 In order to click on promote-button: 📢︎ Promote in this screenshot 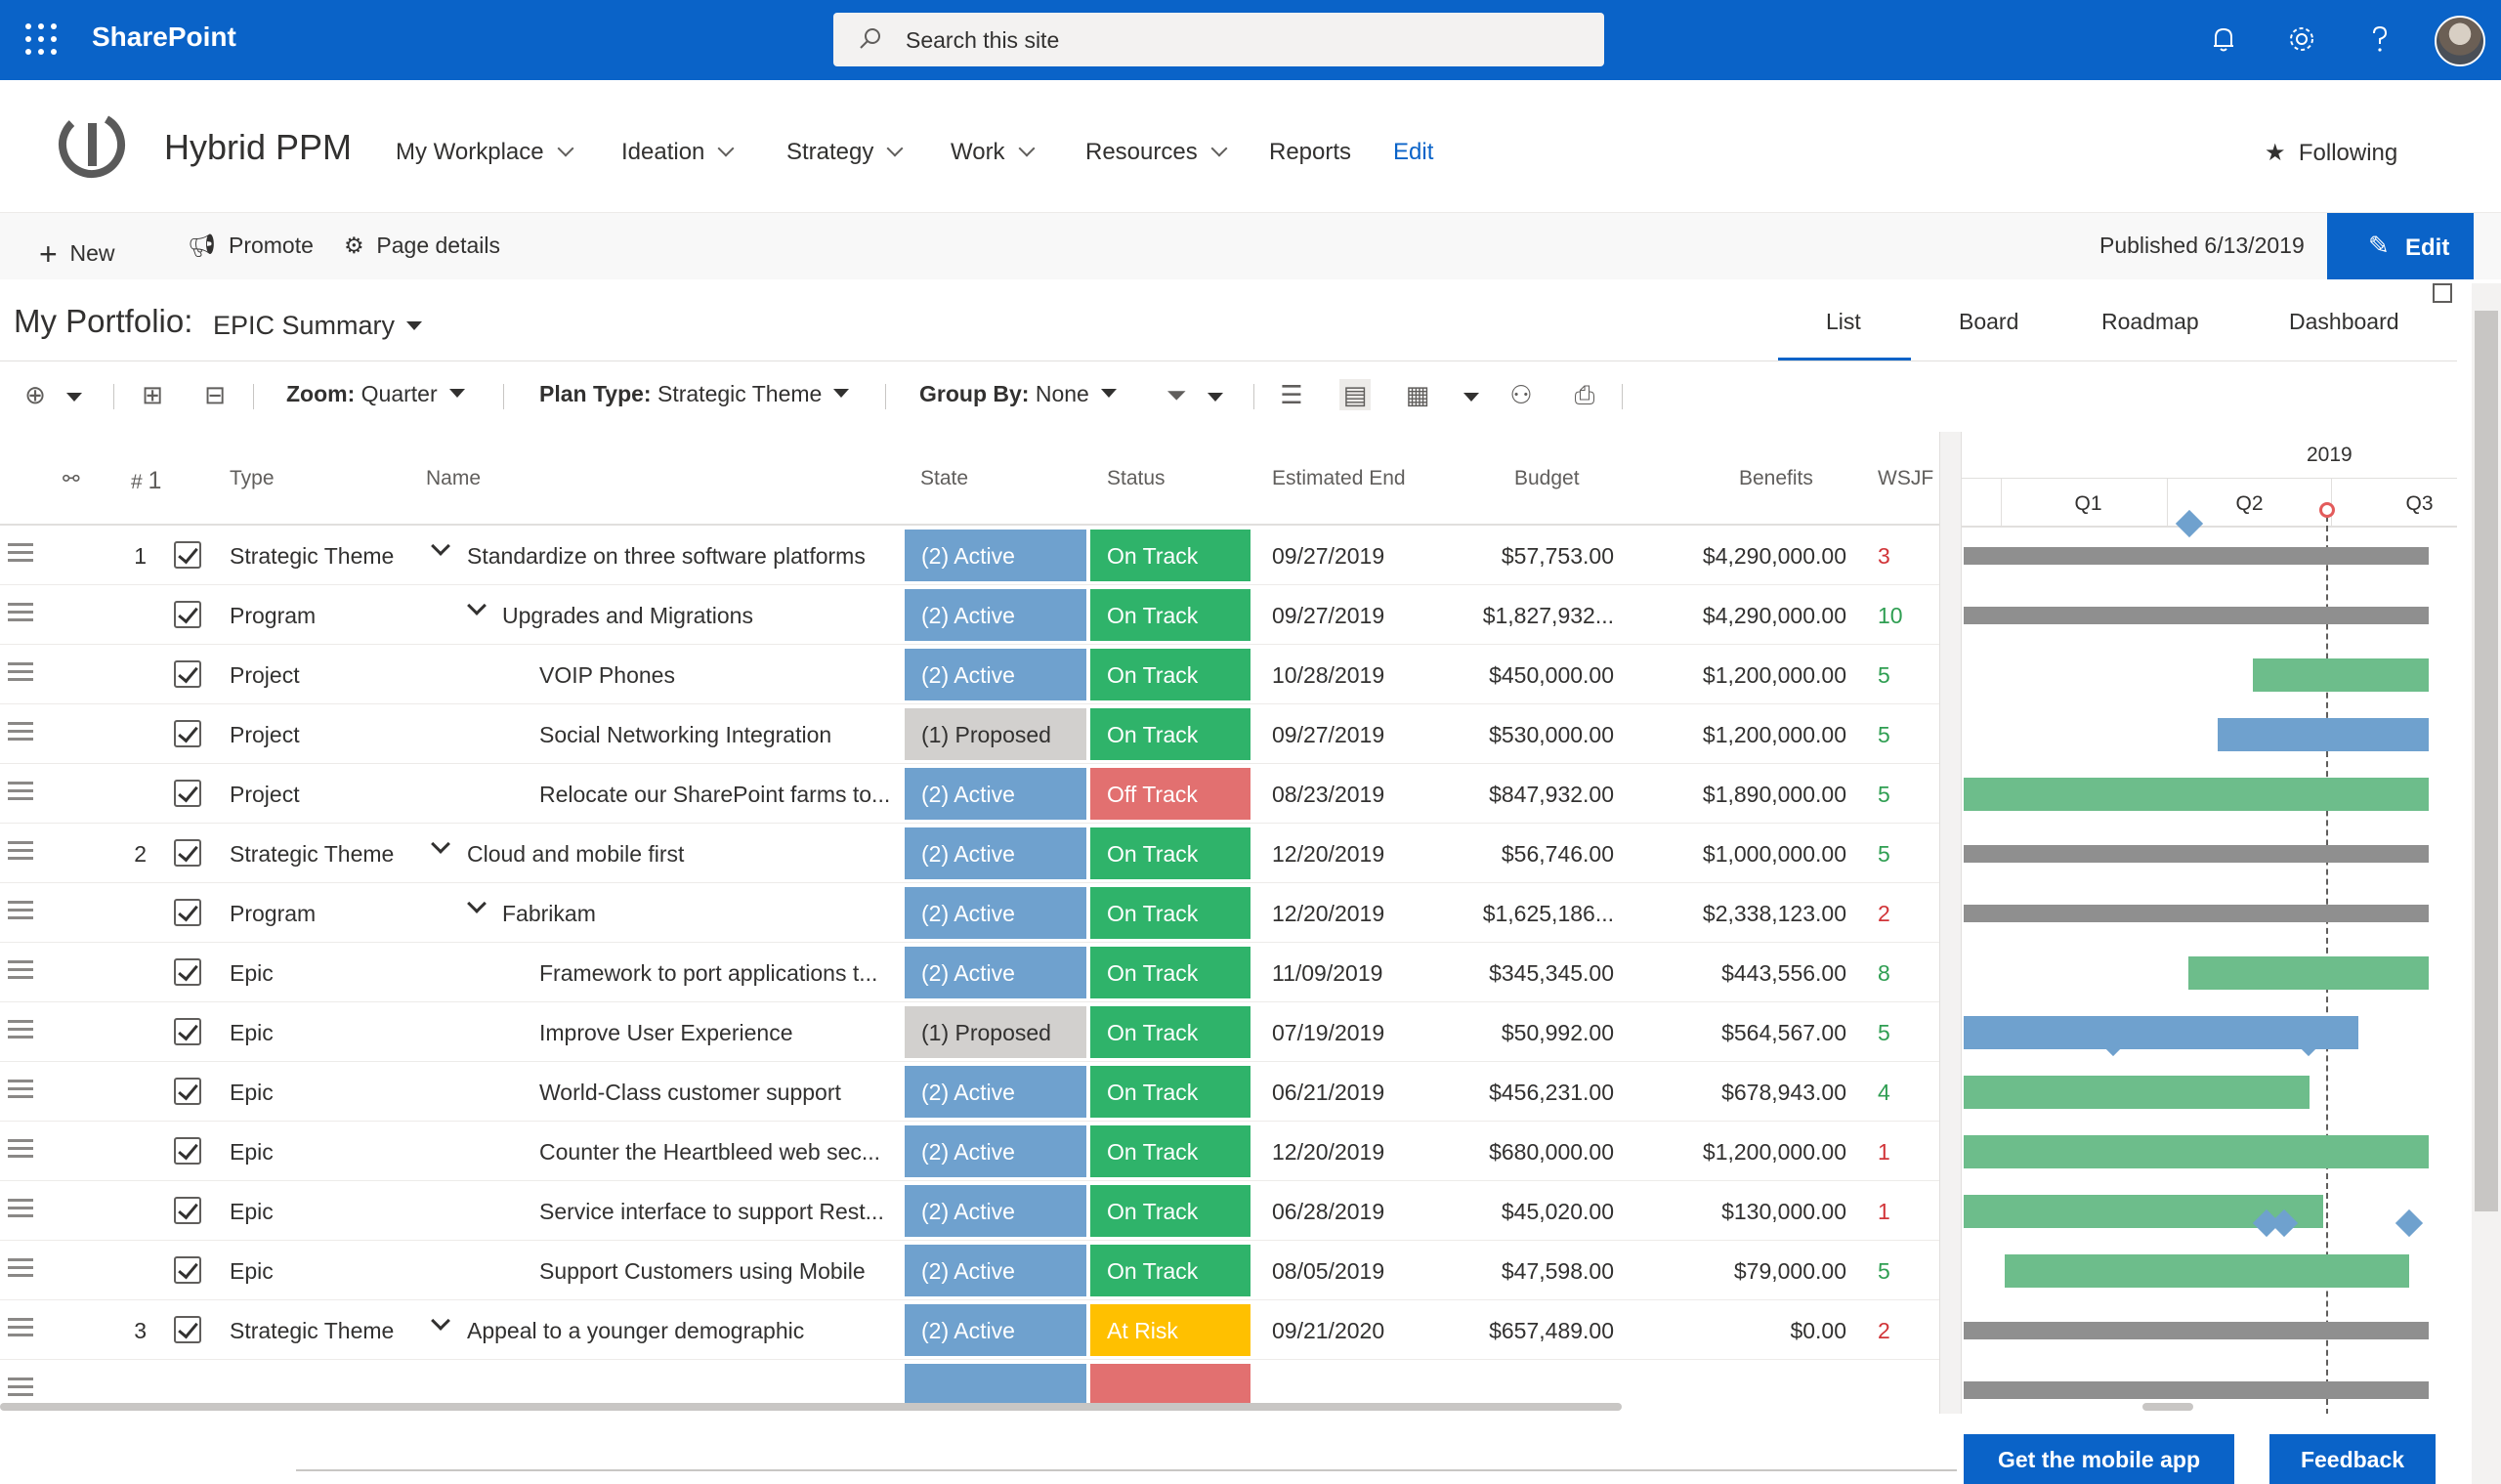, I will do `click(251, 245)`.